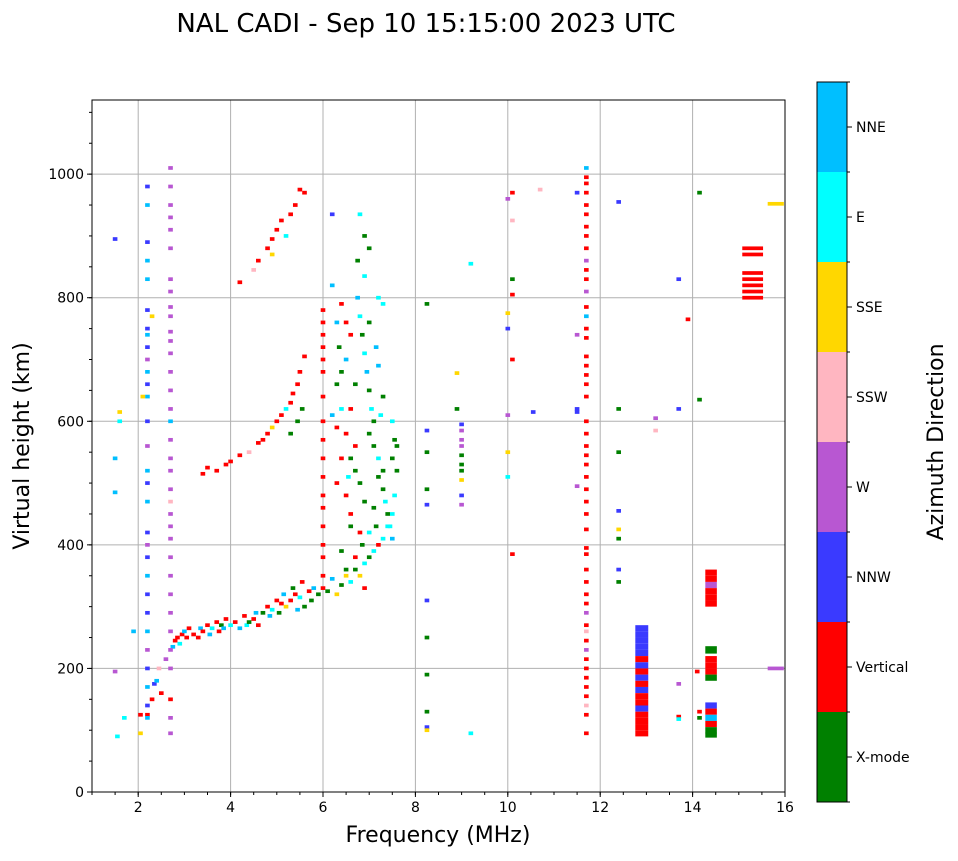 The width and height of the screenshot is (958, 861). What do you see at coordinates (936, 441) in the screenshot?
I see `colorbar-label: Azimuth Direction` at bounding box center [936, 441].